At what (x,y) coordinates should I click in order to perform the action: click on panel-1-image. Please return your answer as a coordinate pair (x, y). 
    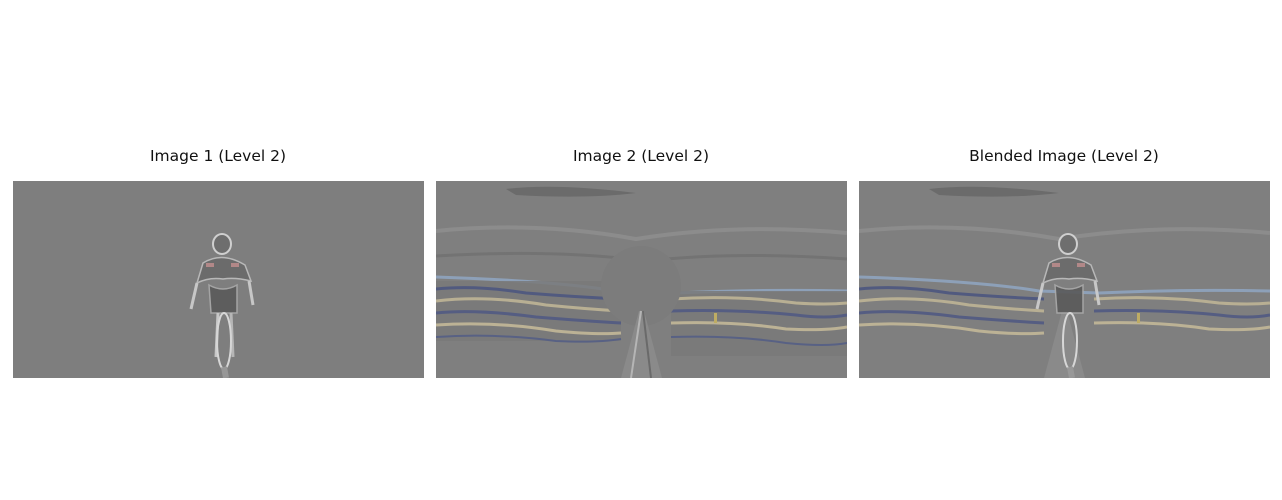
    Looking at the image, I should click on (218, 279).